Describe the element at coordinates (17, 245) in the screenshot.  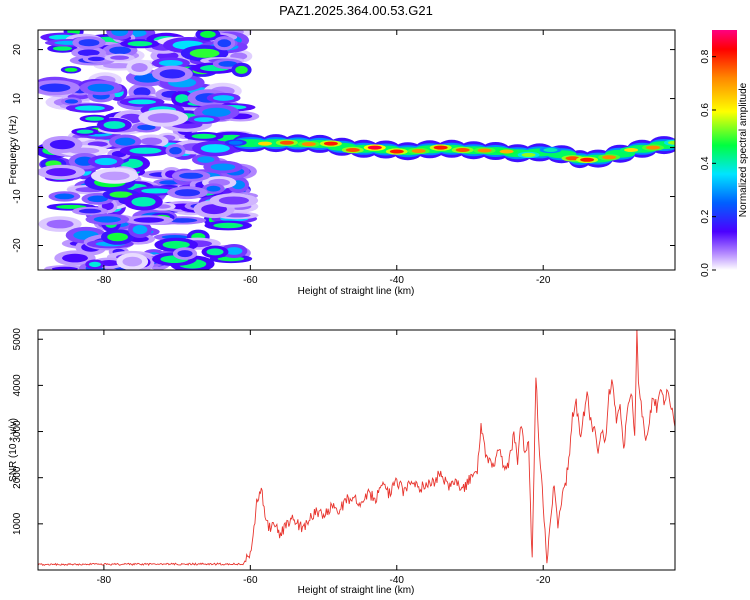
I see `y-tick-label: -20` at that location.